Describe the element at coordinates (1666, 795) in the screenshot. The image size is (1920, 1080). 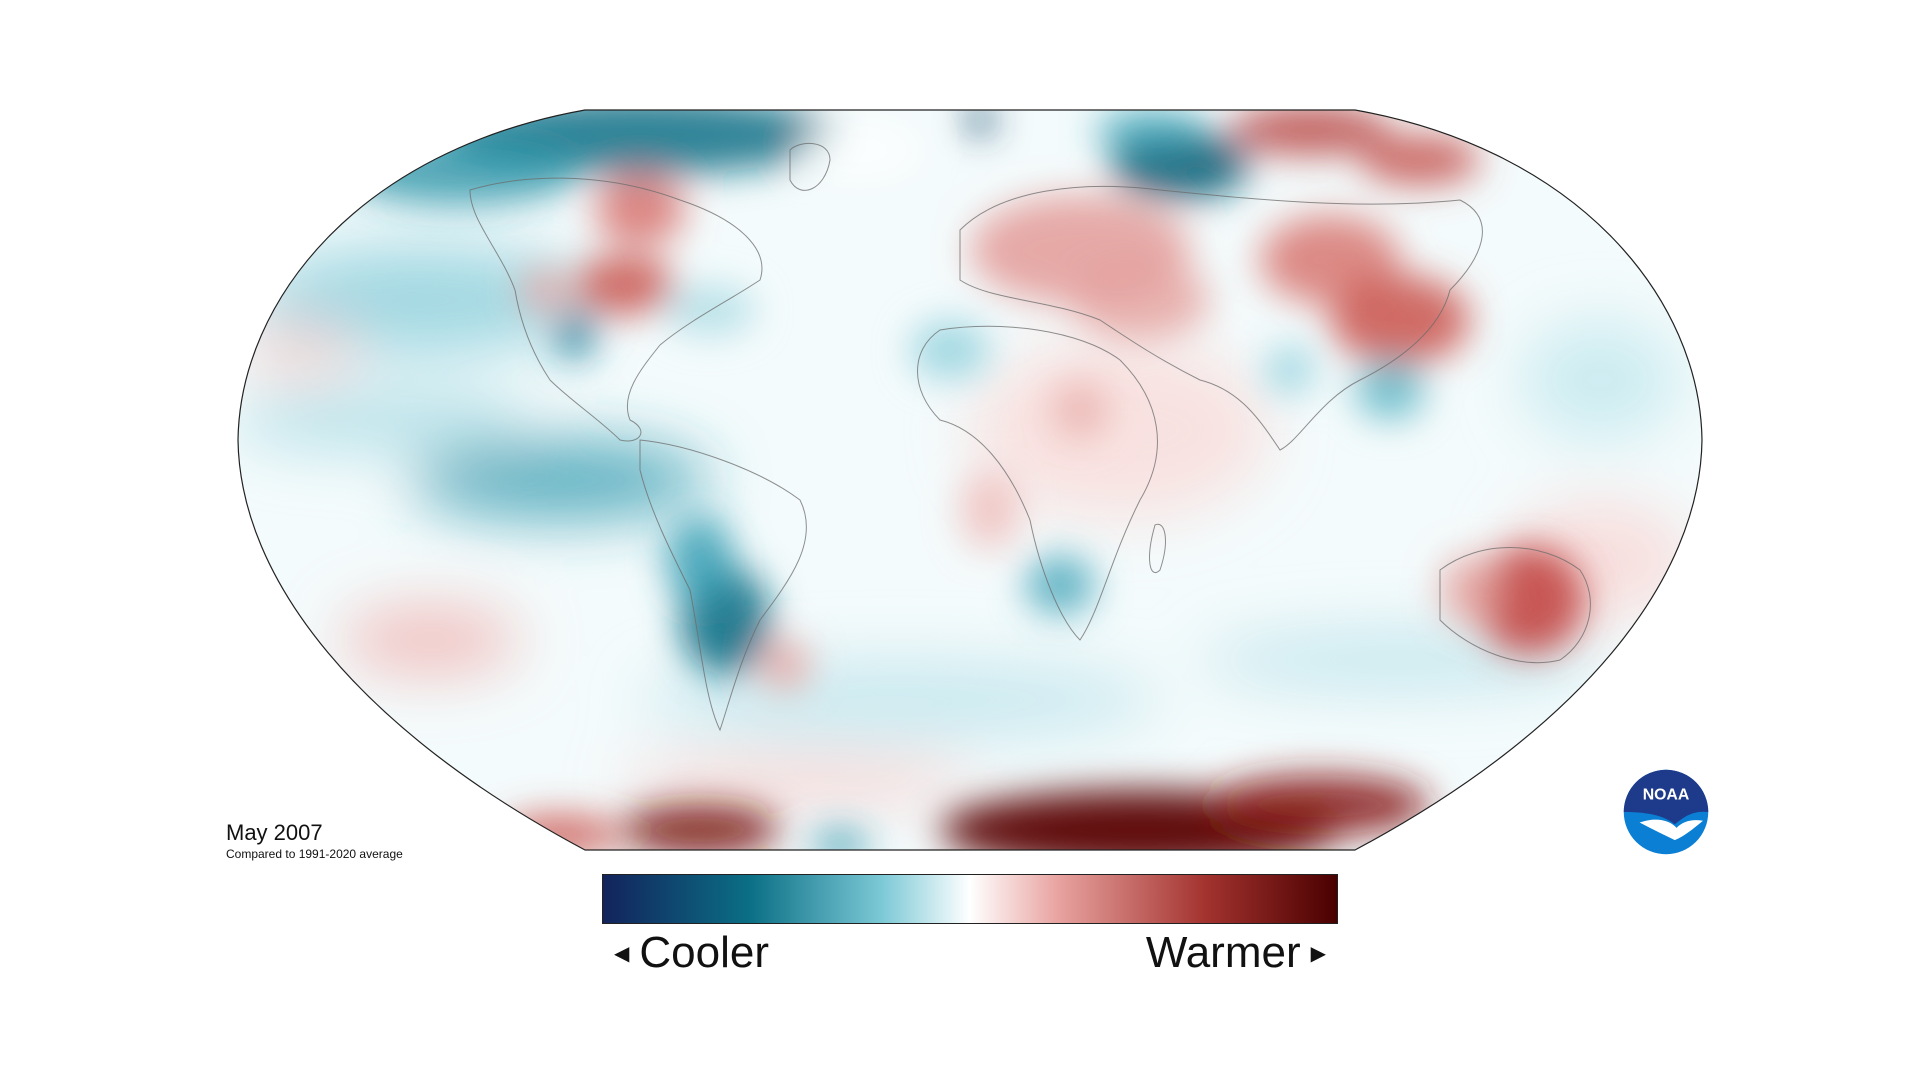
I see `noaa-logo-text: NOAA` at that location.